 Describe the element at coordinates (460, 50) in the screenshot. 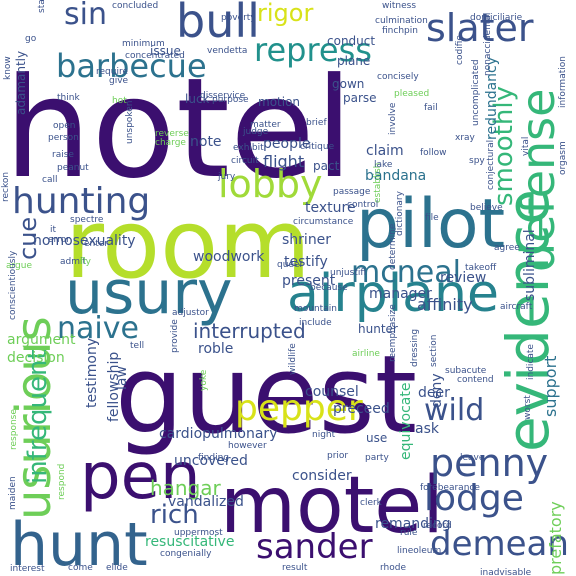

I see `cloud-word: codifie` at that location.